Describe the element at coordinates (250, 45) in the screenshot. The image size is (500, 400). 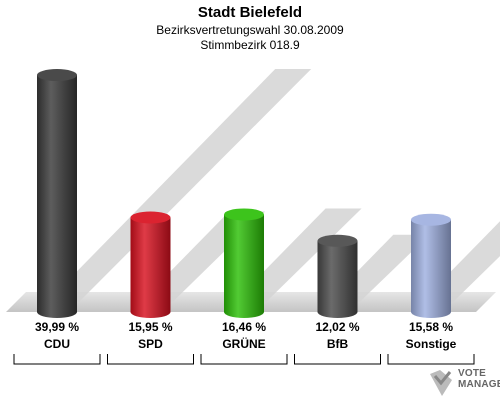
I see `chart-subtitle-district: Stimmbezirk 018.9` at that location.